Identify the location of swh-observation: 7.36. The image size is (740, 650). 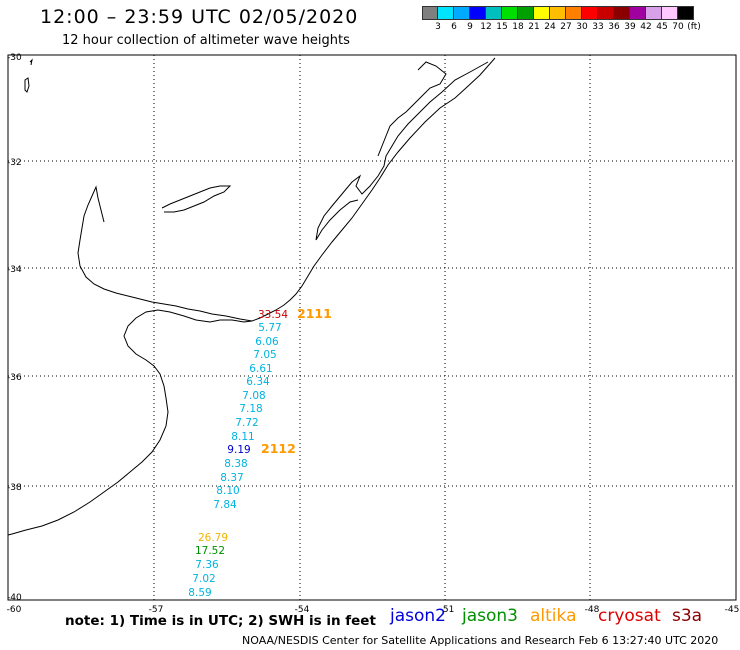
(207, 565).